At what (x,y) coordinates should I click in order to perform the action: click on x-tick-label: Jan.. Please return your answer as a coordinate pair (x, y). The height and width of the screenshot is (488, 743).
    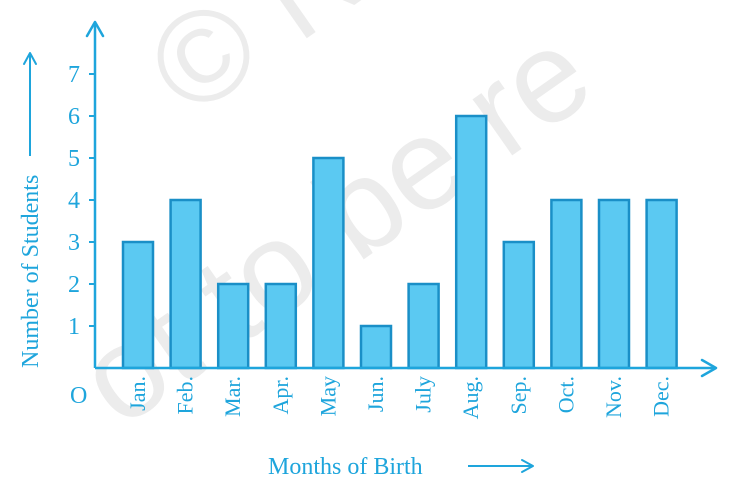
    Looking at the image, I should click on (137, 393).